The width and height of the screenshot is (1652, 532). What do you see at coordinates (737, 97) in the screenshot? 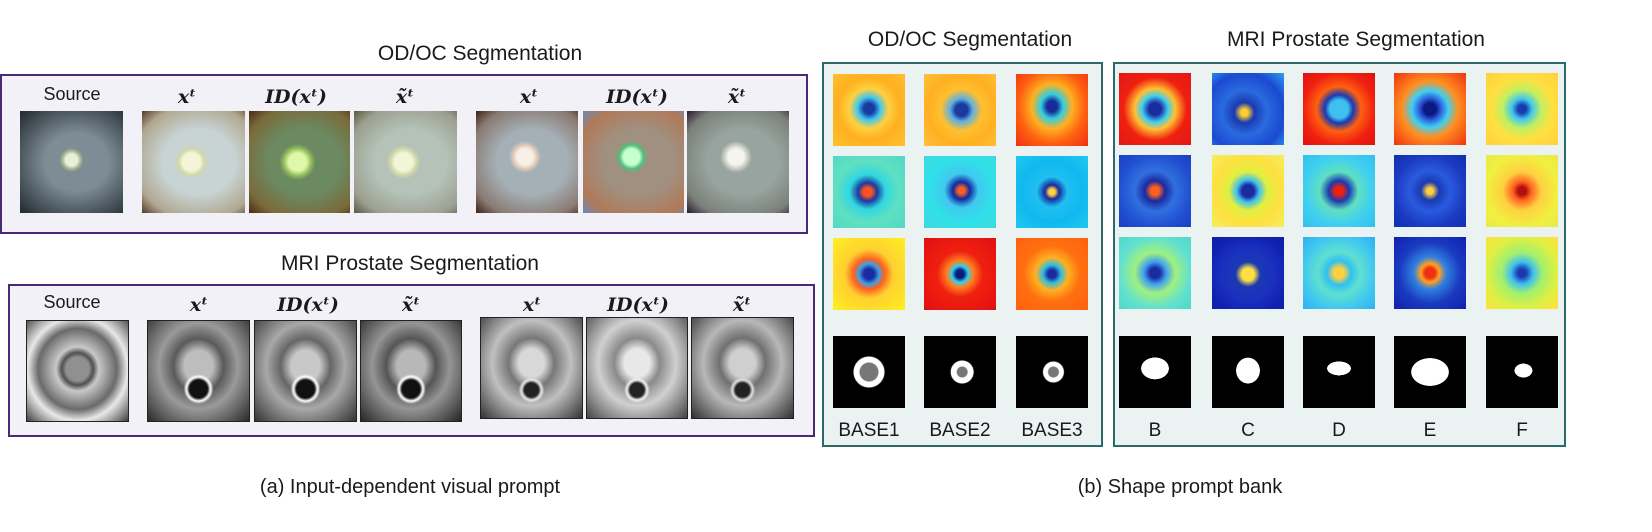
I see `od-header-xtilde-2: x̃ᵗ` at bounding box center [737, 97].